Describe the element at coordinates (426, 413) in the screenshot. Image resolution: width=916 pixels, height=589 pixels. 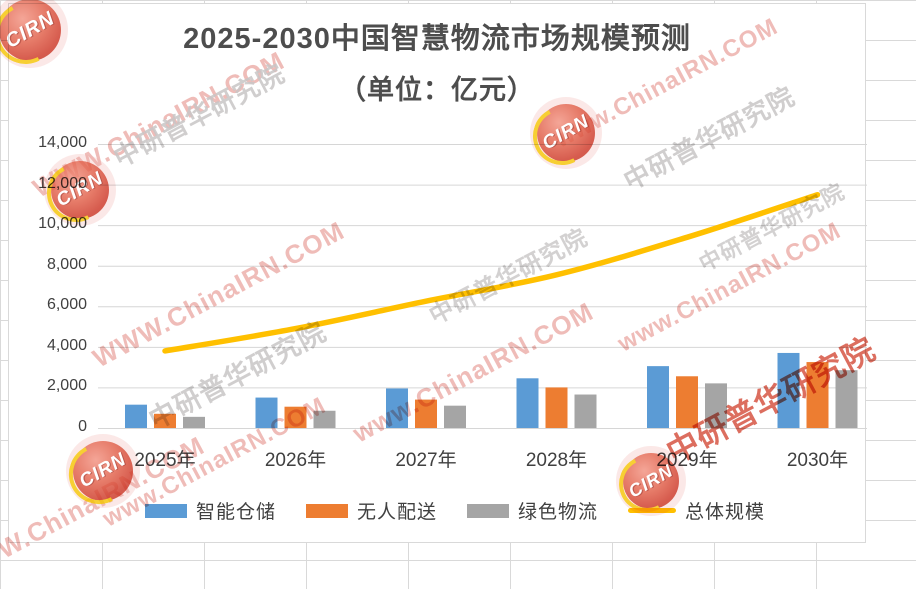
I see `bar-无人配送-2027年` at that location.